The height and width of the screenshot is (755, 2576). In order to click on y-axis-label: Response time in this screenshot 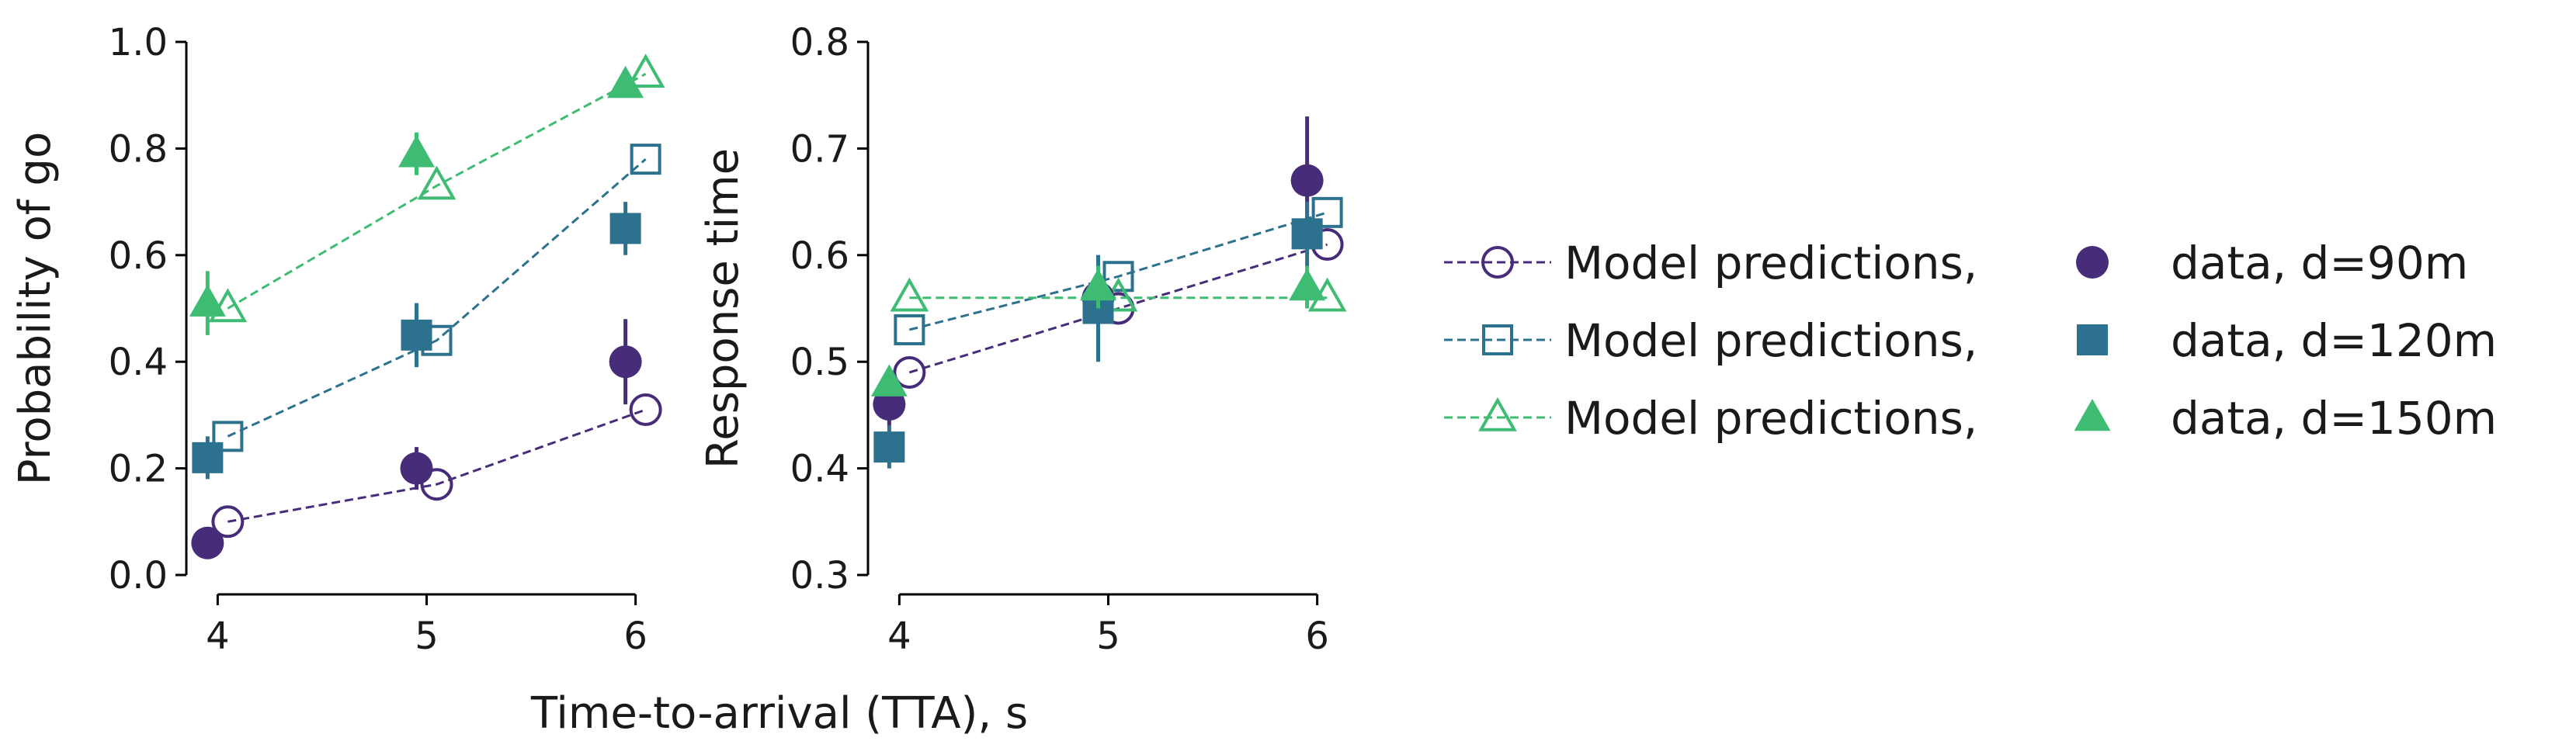, I will do `click(723, 308)`.